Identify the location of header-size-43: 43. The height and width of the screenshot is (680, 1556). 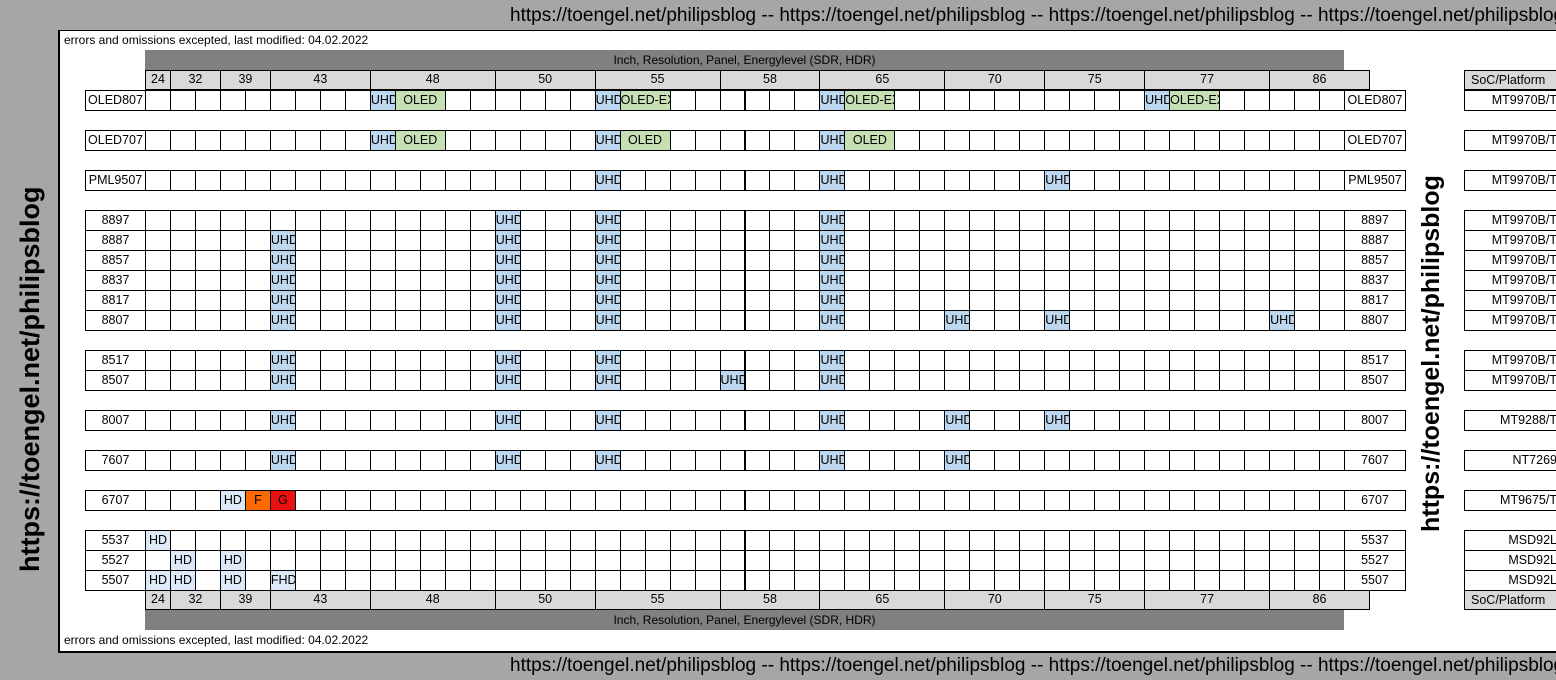
(320, 80).